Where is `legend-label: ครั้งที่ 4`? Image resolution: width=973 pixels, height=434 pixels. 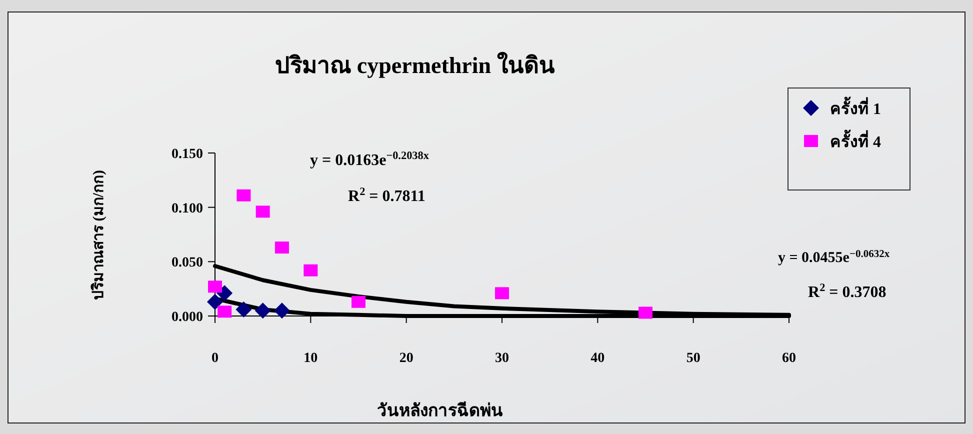
legend-label: ครั้งที่ 4 is located at coordinates (855, 140).